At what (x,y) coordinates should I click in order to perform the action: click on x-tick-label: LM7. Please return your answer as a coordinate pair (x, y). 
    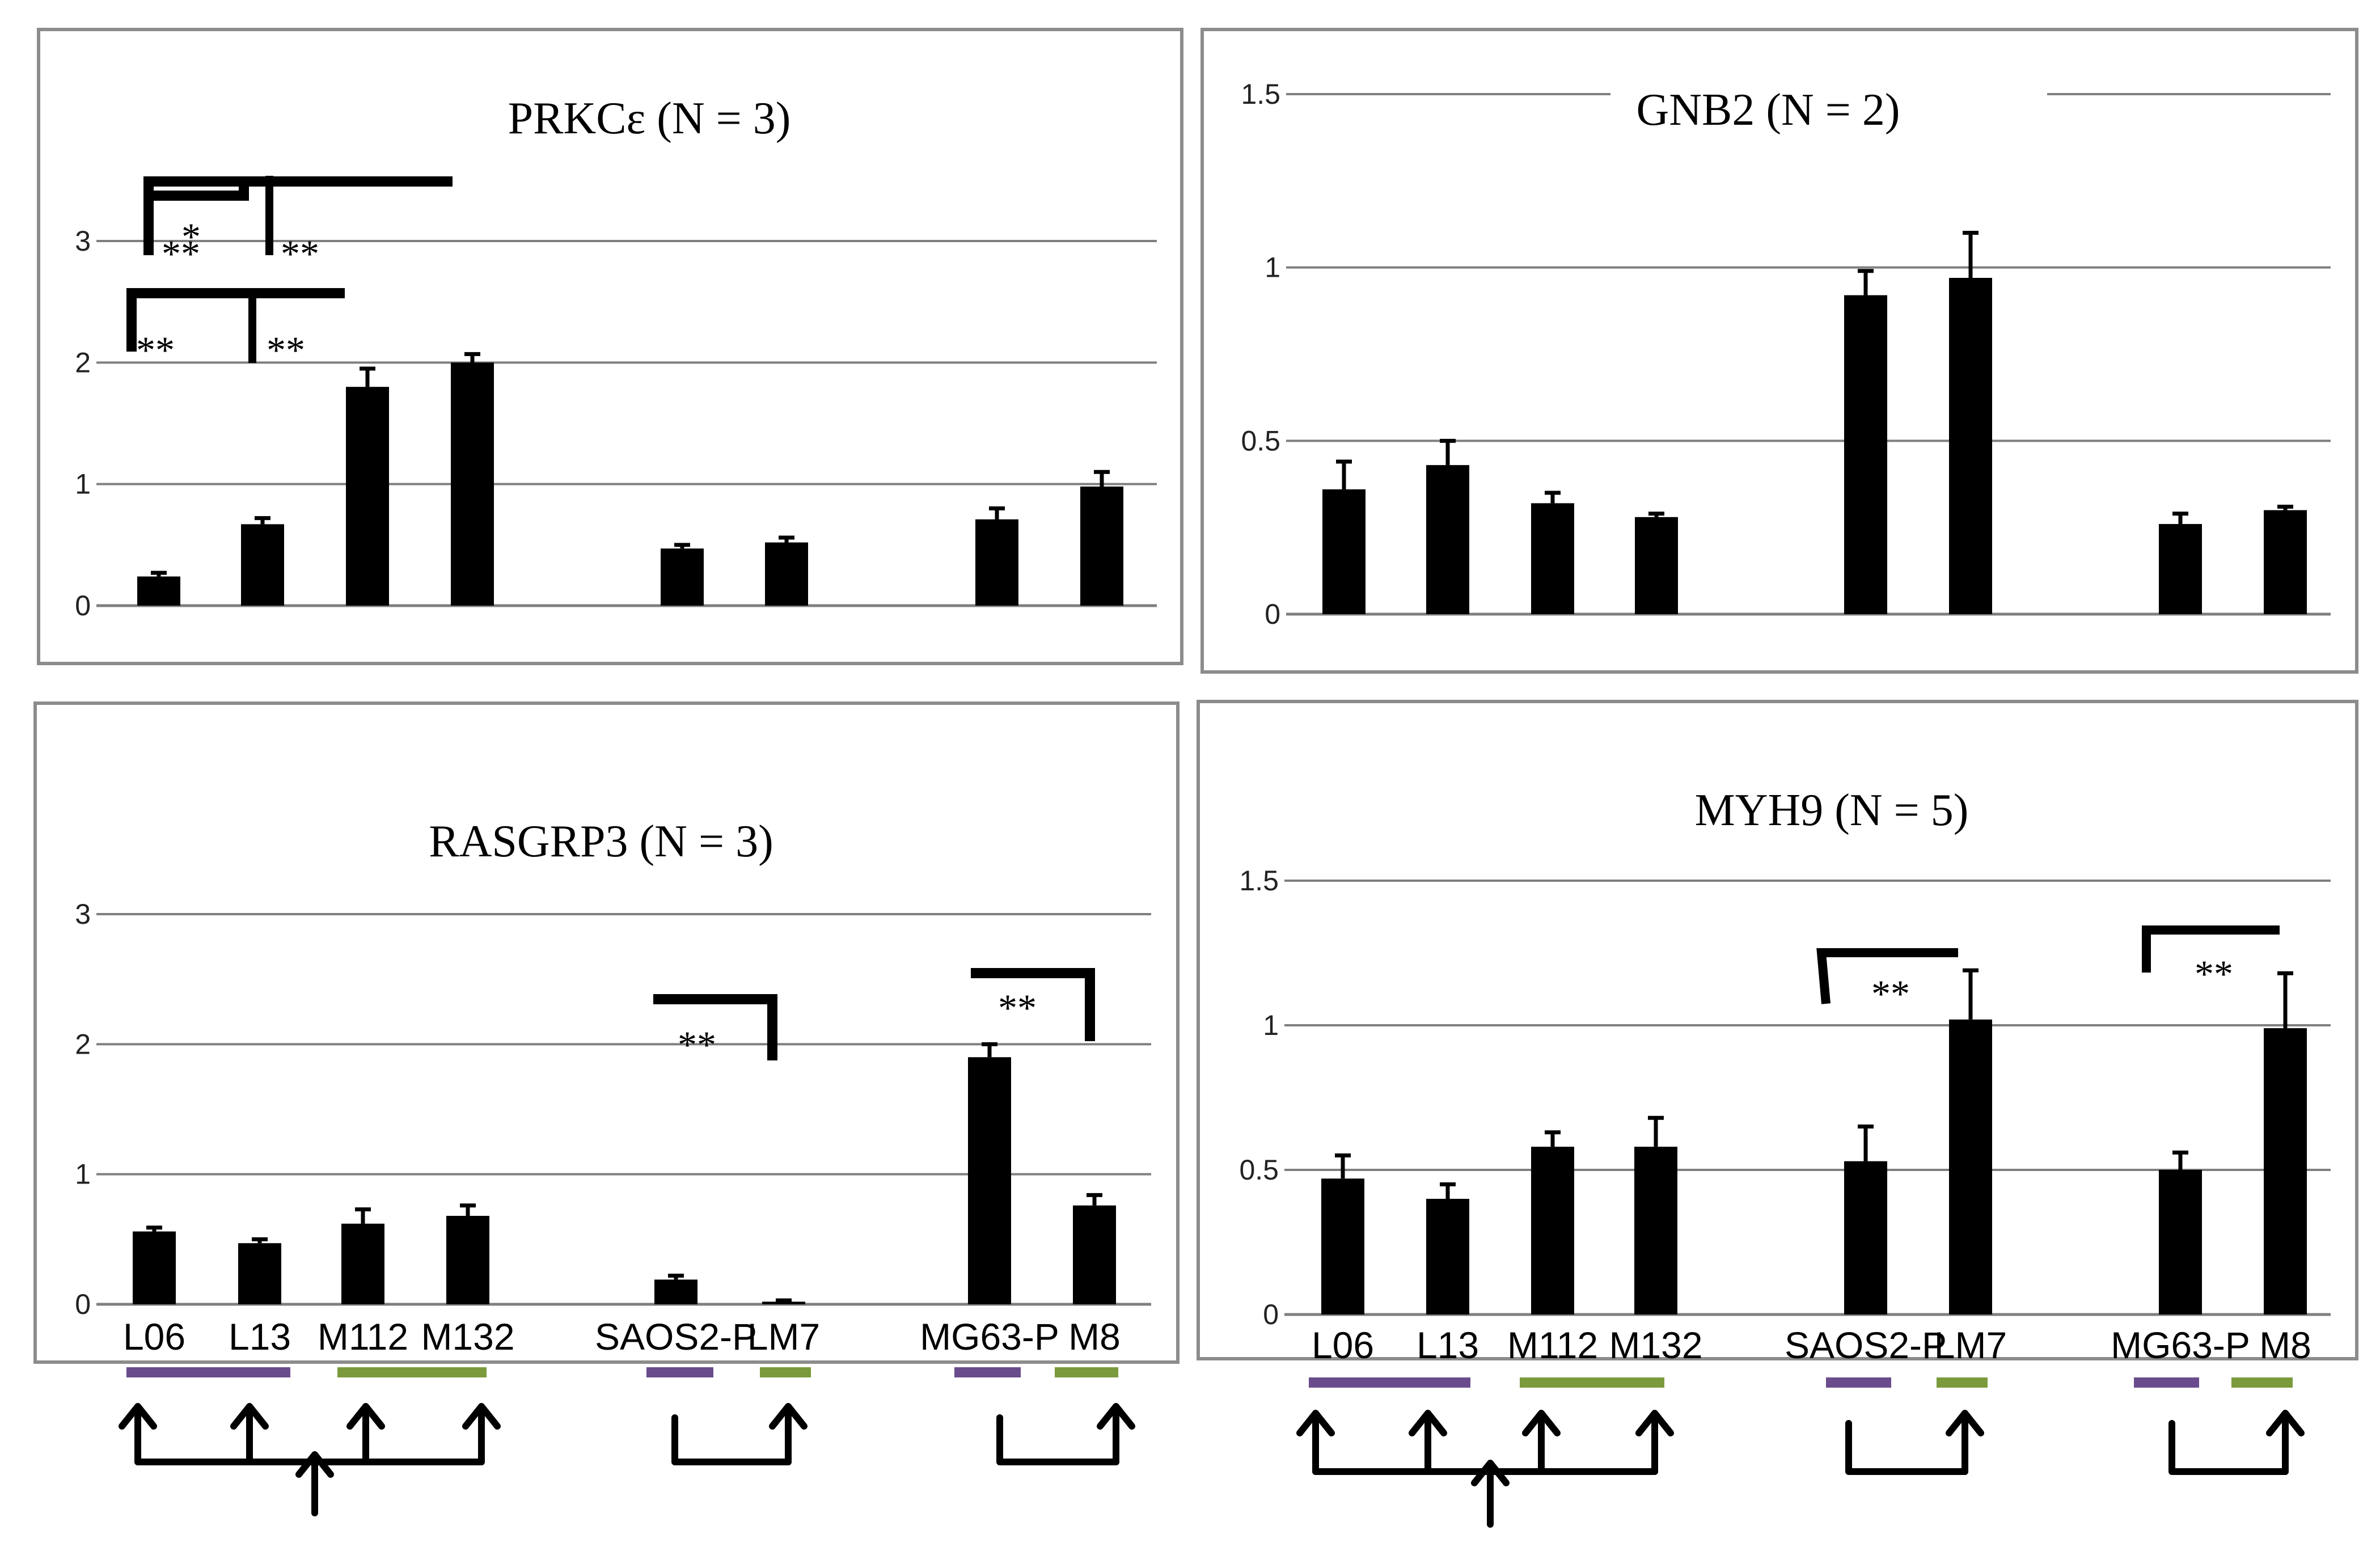
    Looking at the image, I should click on (784, 1337).